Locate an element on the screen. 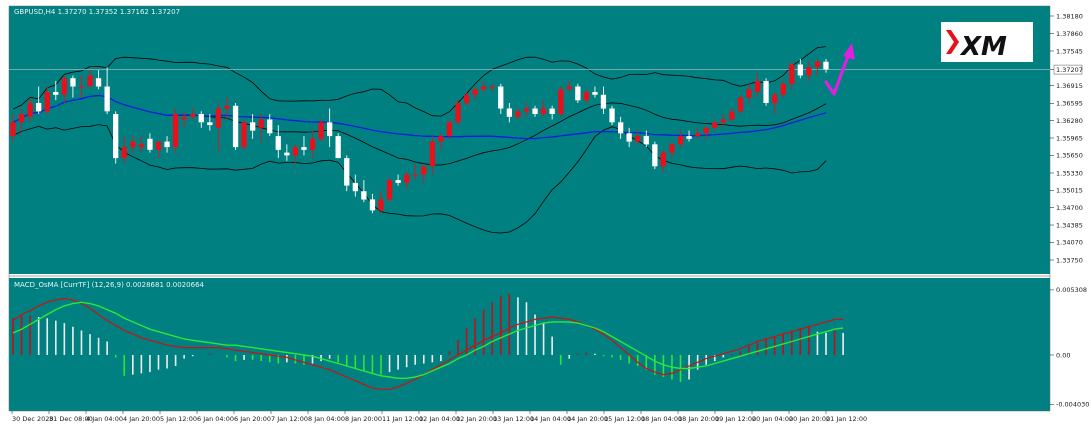 The height and width of the screenshot is (439, 1091). x-tick-label: 5 Jan 12:00 is located at coordinates (178, 419).